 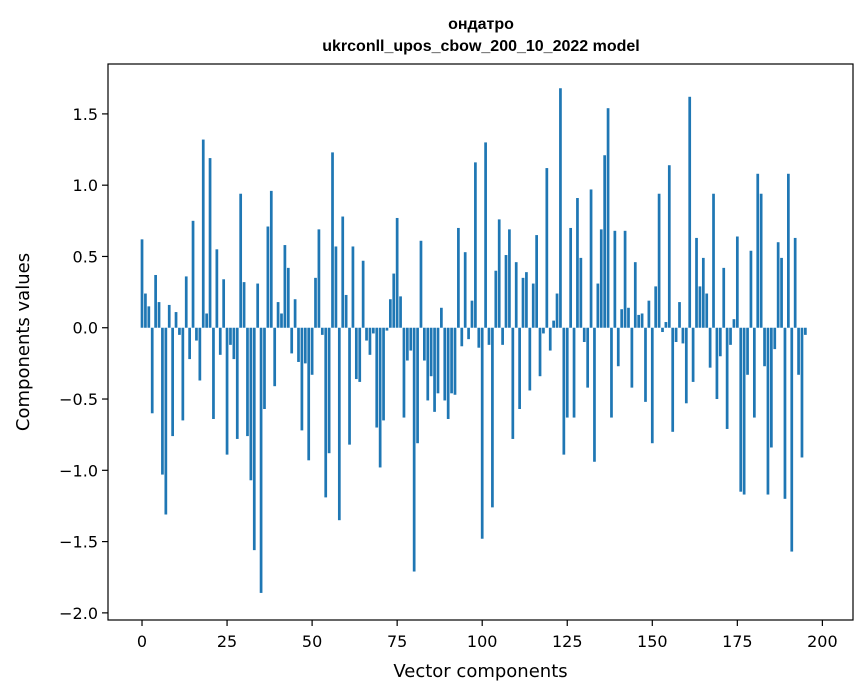 What do you see at coordinates (227, 641) in the screenshot?
I see `x-tick-label: 25` at bounding box center [227, 641].